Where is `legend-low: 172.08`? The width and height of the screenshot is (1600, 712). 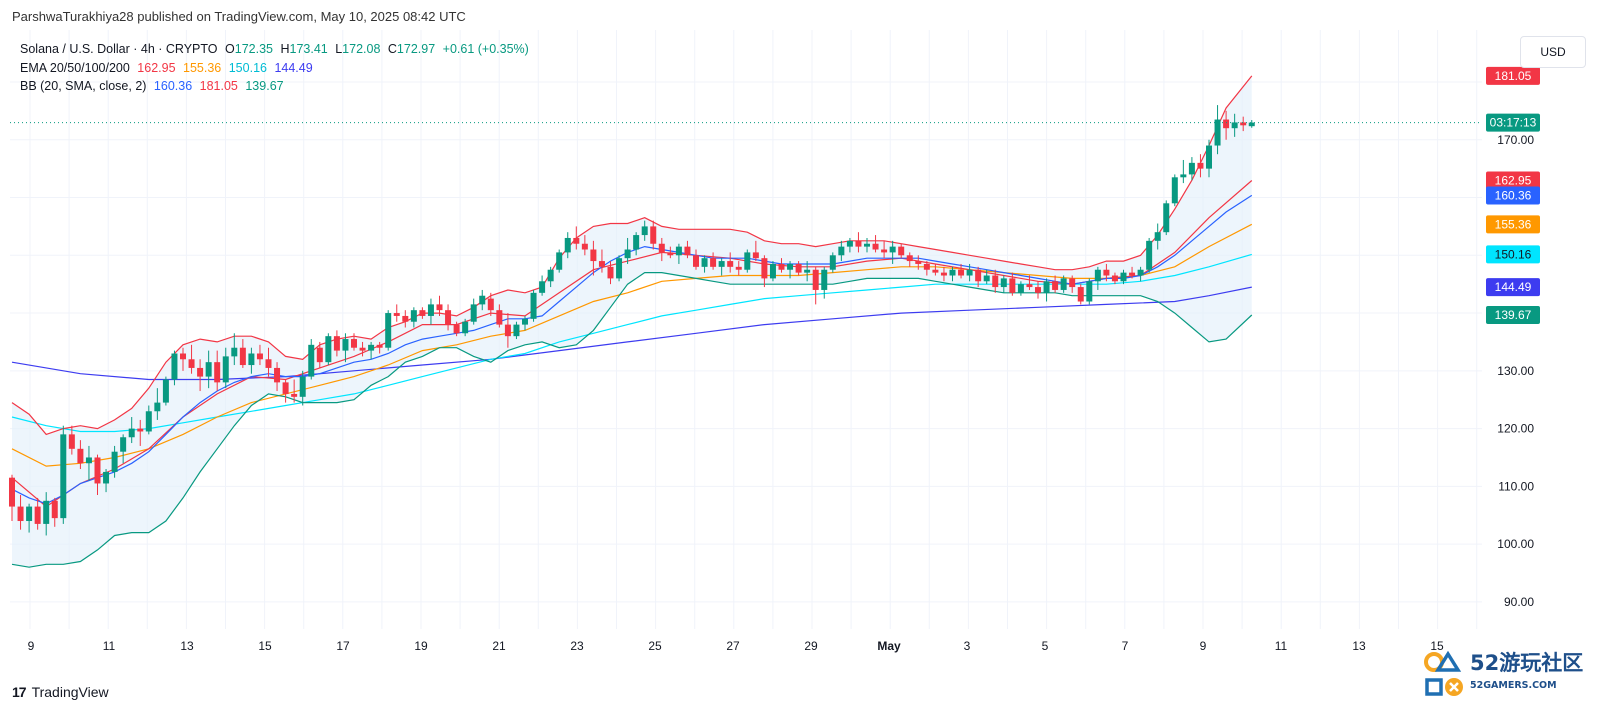
legend-low: 172.08 is located at coordinates (361, 49).